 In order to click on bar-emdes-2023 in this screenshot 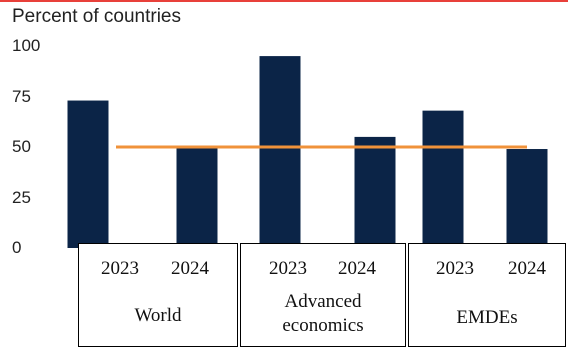, I will do `click(443, 179)`.